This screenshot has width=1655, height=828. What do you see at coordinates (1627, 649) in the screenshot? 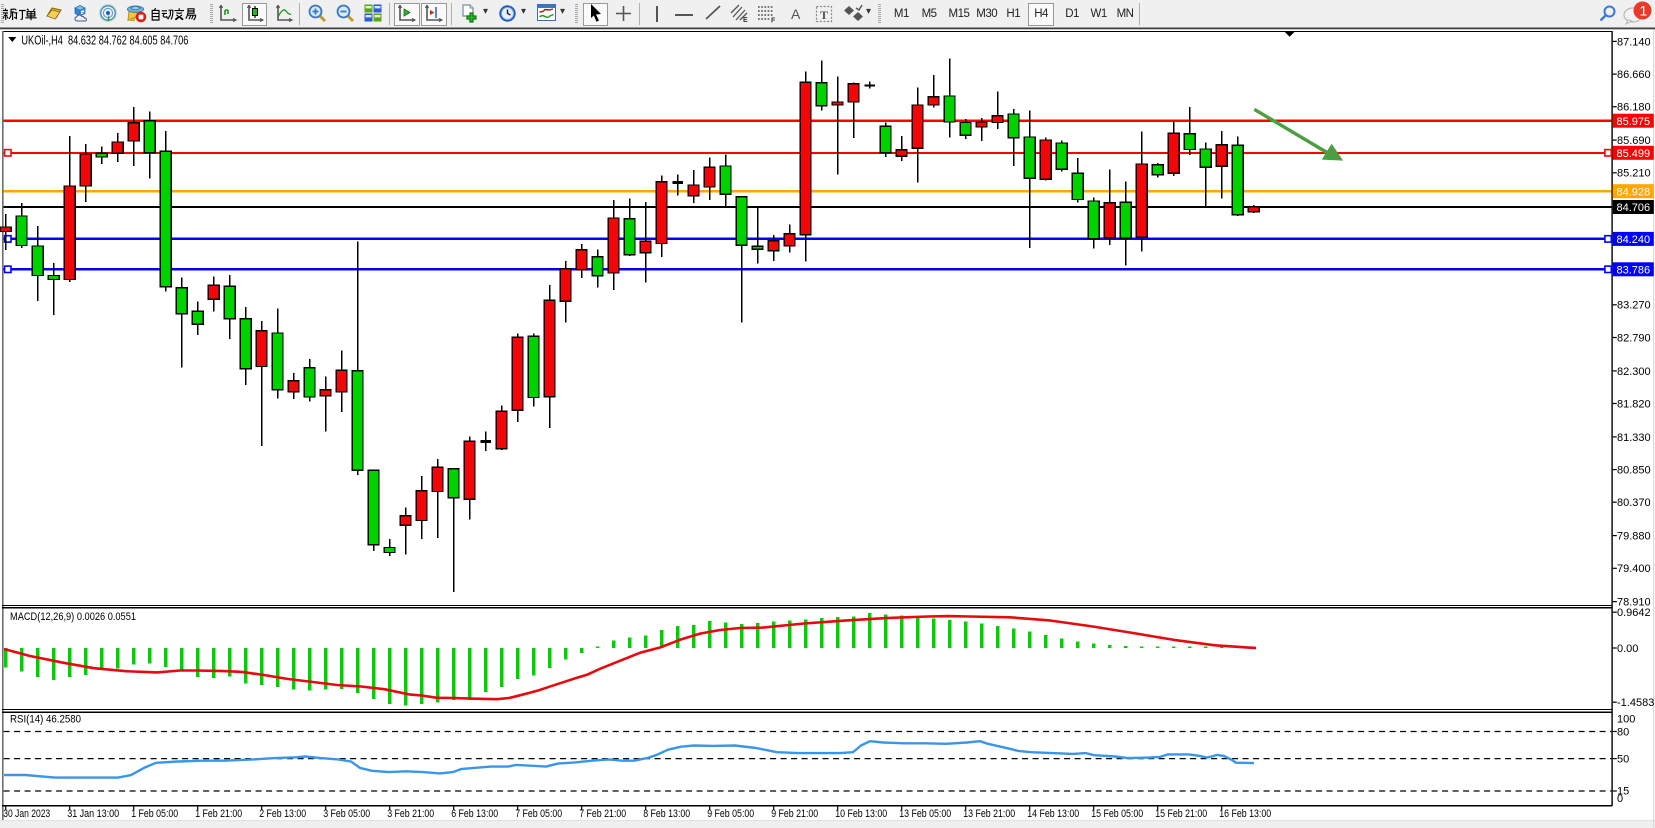
I see `svg-text: 0.00` at bounding box center [1627, 649].